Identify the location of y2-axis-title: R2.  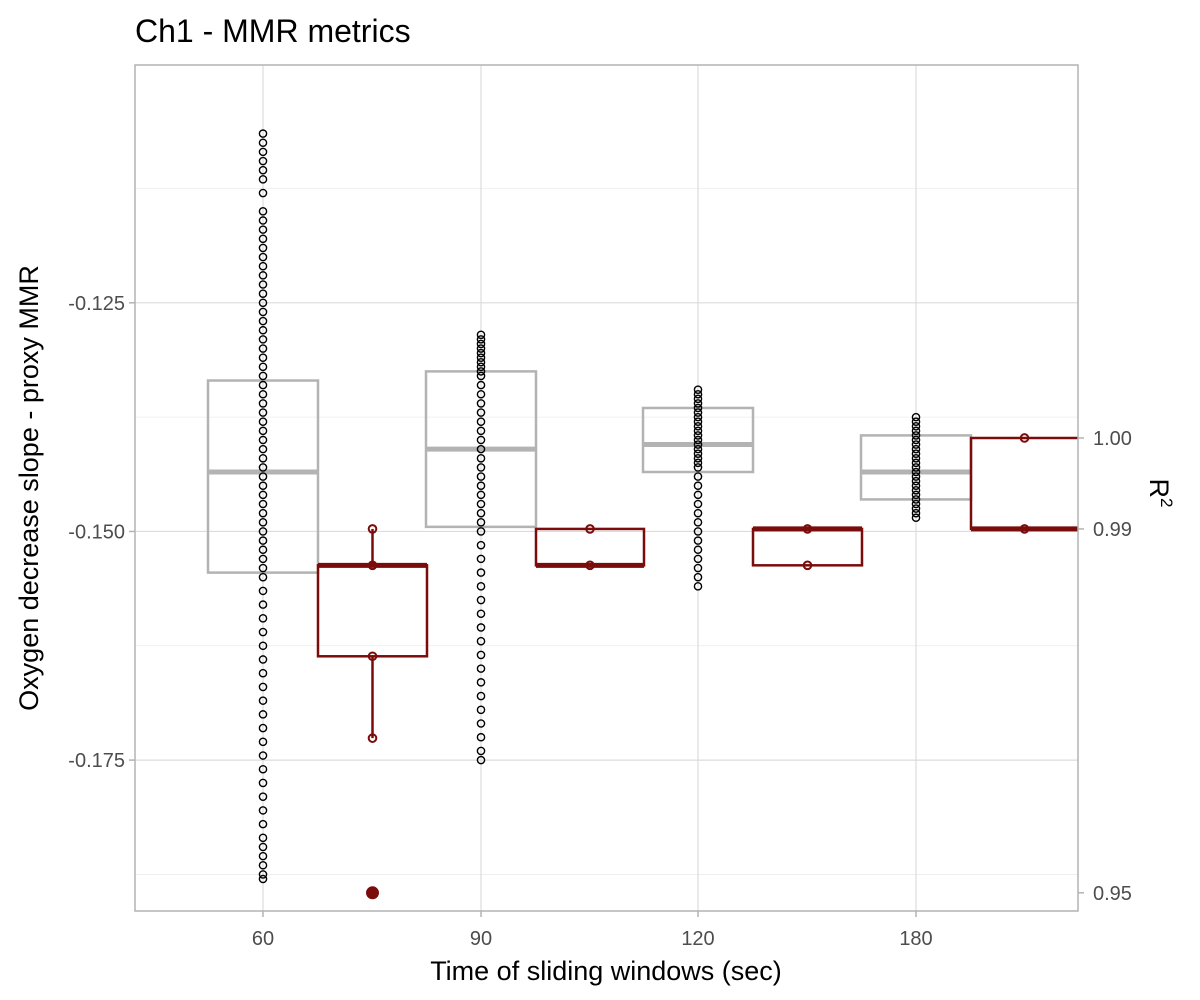
(1160, 493).